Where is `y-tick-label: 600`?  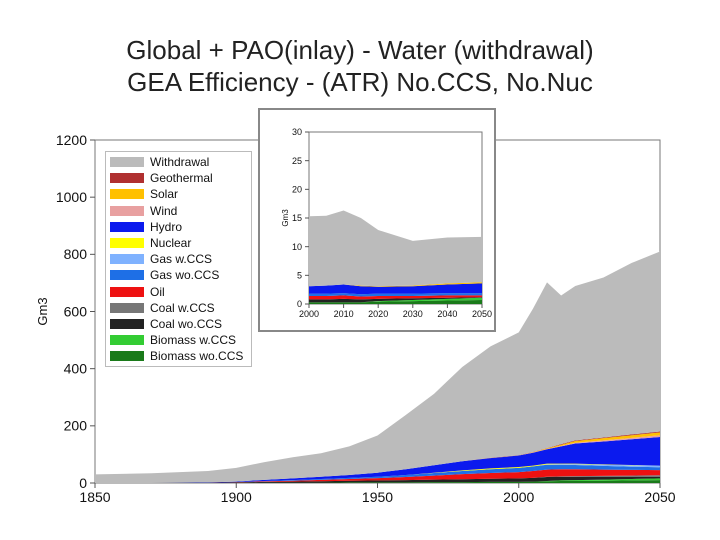
y-tick-label: 600 is located at coordinates (76, 311).